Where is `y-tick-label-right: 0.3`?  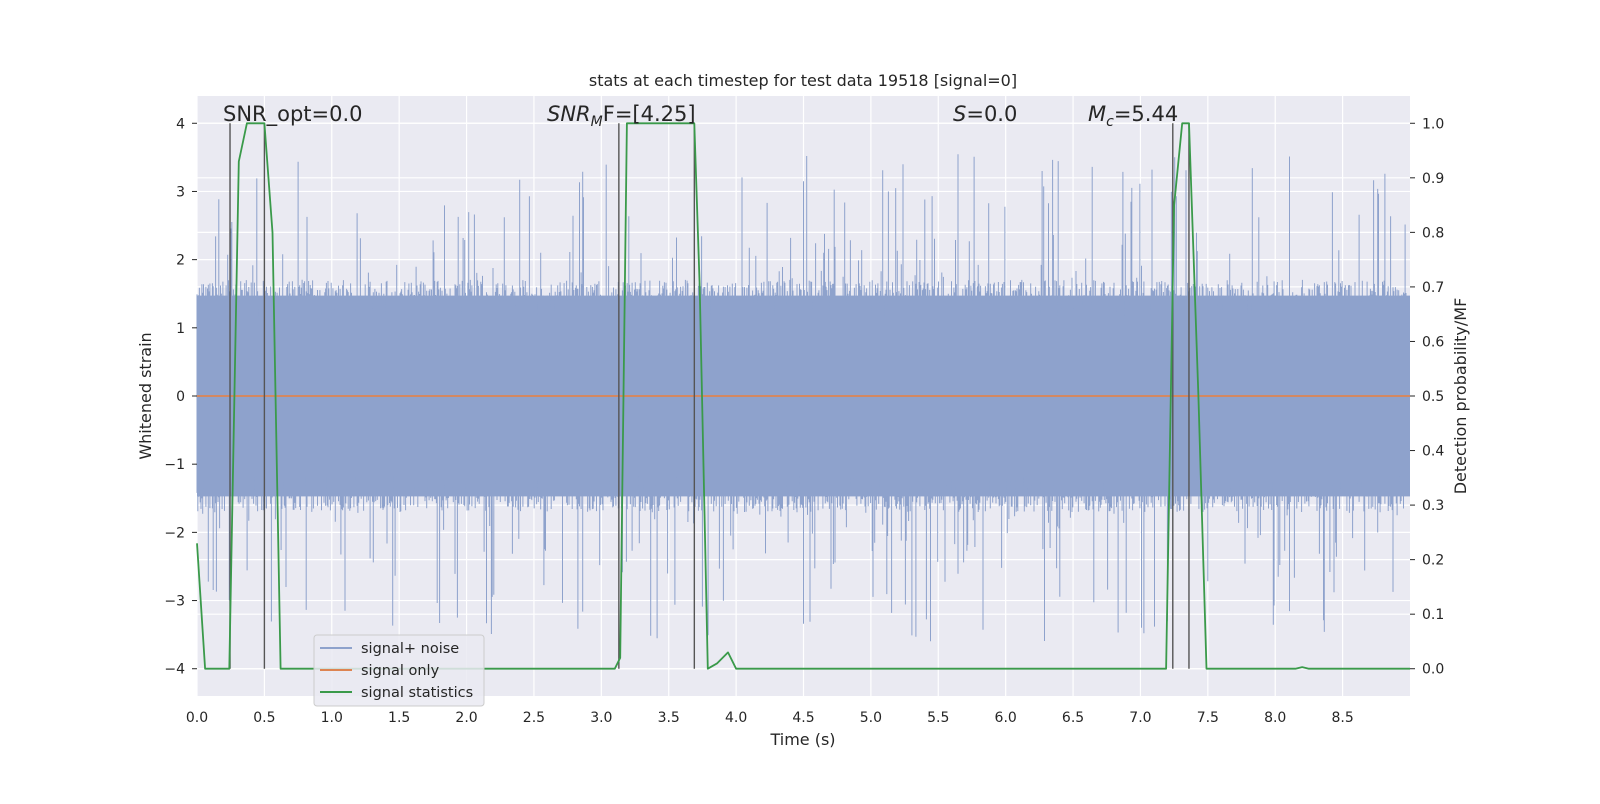
y-tick-label-right: 0.3 is located at coordinates (1433, 506).